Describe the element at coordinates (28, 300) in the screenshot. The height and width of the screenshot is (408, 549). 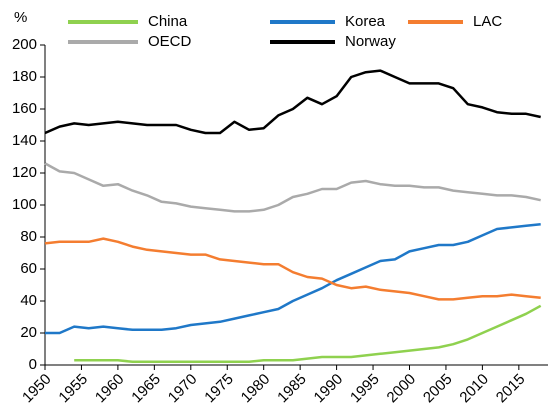
I see `y-tick-label: 40` at that location.